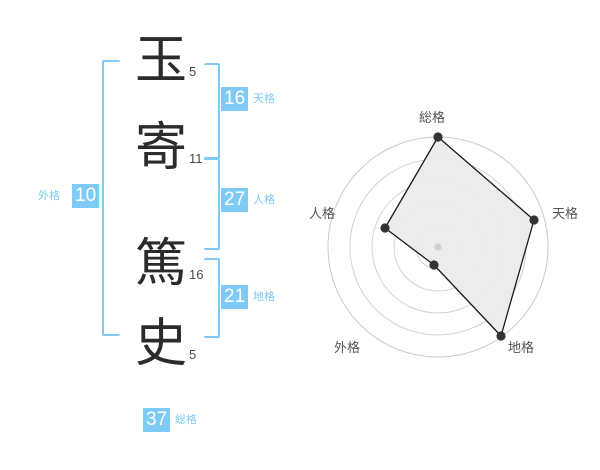 The height and width of the screenshot is (470, 600). Describe the element at coordinates (86, 196) in the screenshot. I see `gaikaku-value: 10` at that location.